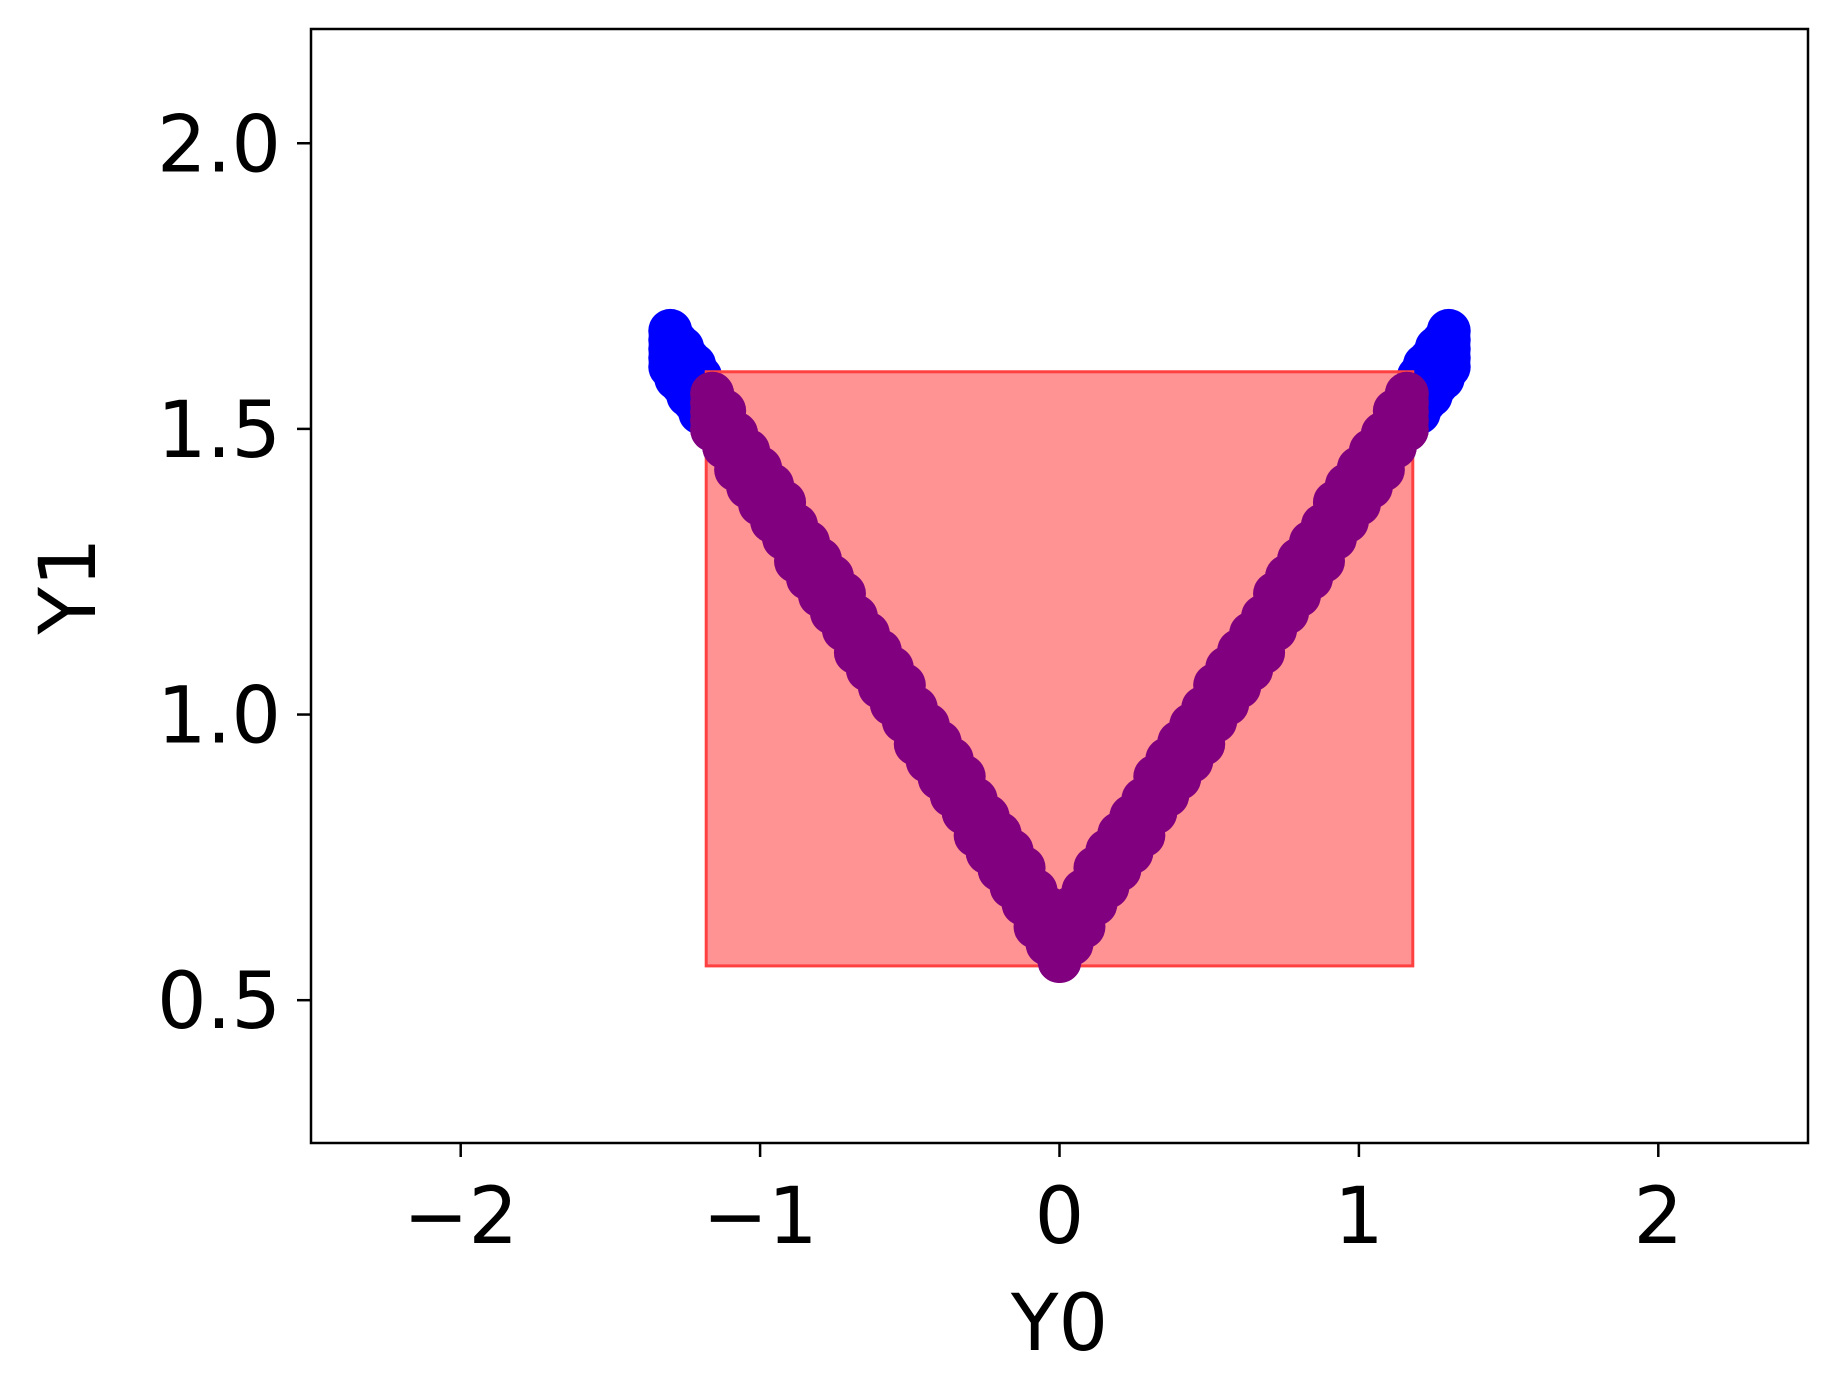  I want to click on x-tick-label: 1, so click(1359, 1217).